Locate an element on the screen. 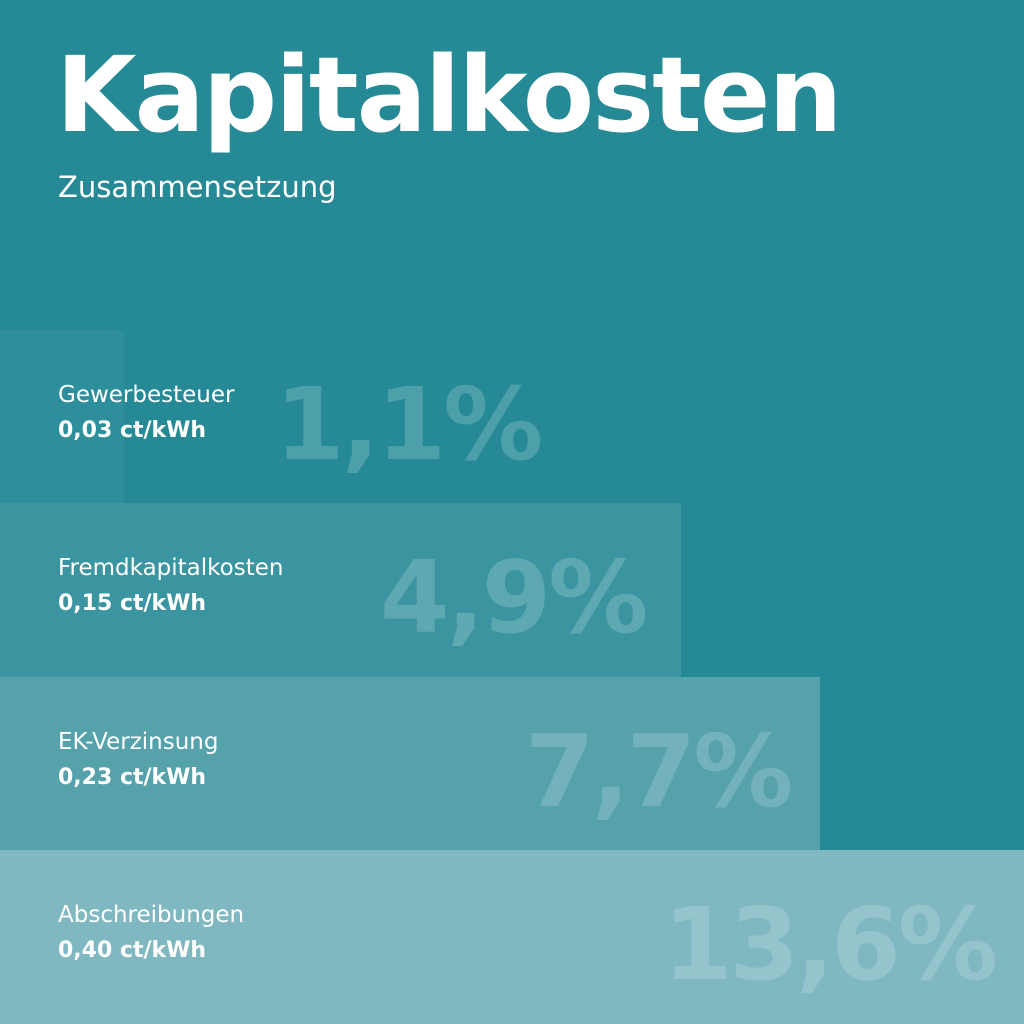  value: 0,15 ct/kWh is located at coordinates (132, 603).